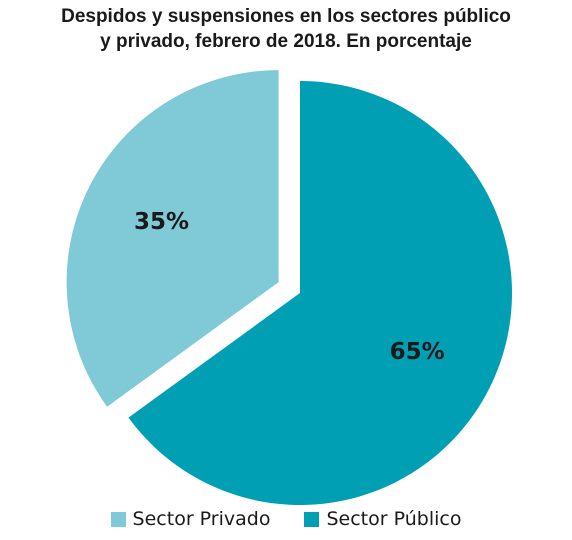 The height and width of the screenshot is (540, 572). What do you see at coordinates (417, 352) in the screenshot?
I see `pie-label-sector-publico: 65%` at bounding box center [417, 352].